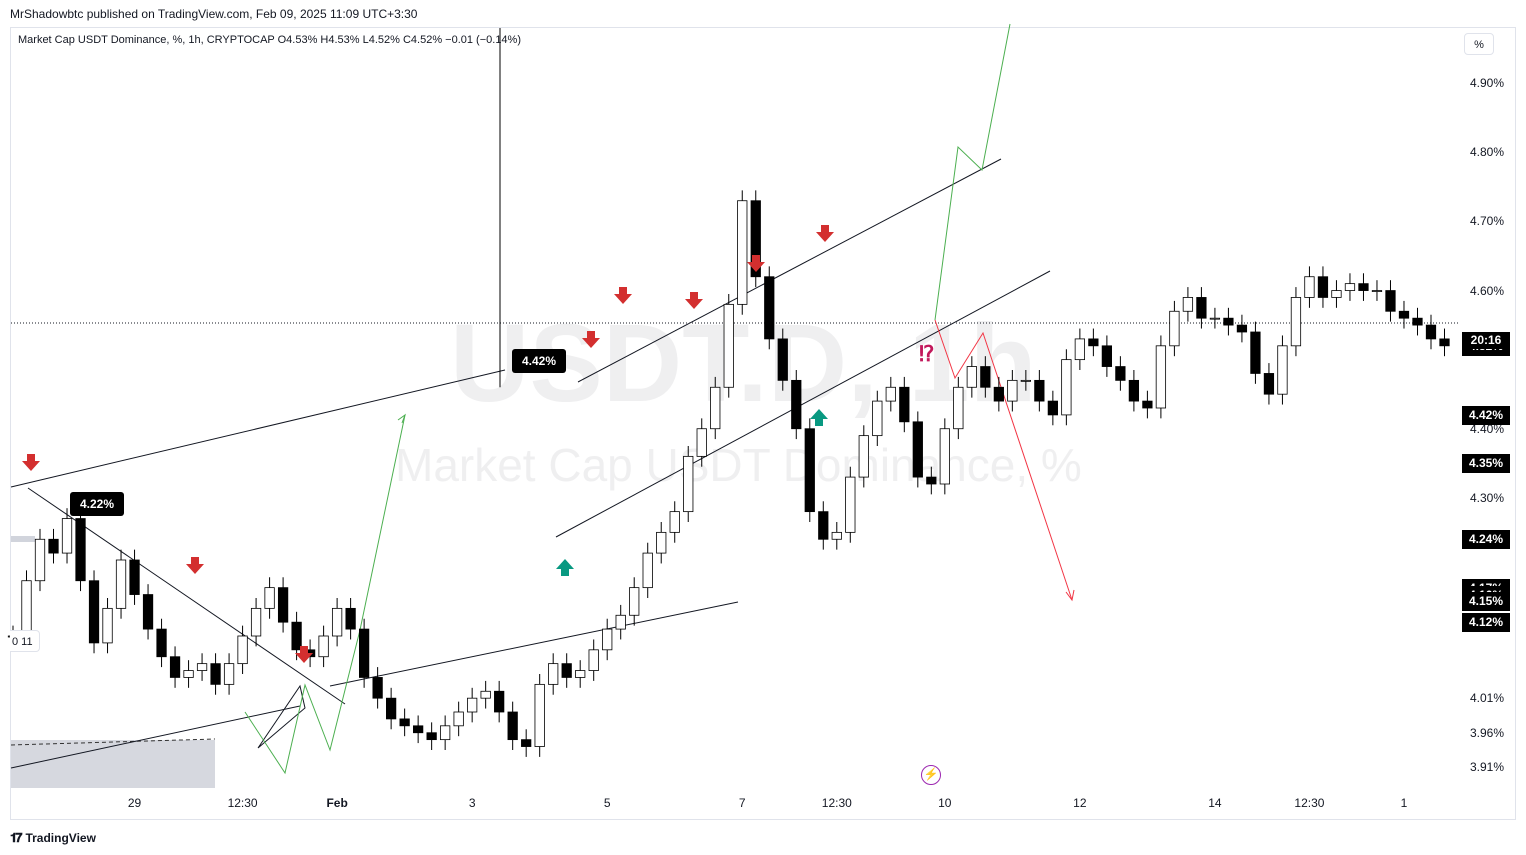 This screenshot has height=855, width=1526. What do you see at coordinates (155, 737) in the screenshot?
I see `trendline-lower-left` at bounding box center [155, 737].